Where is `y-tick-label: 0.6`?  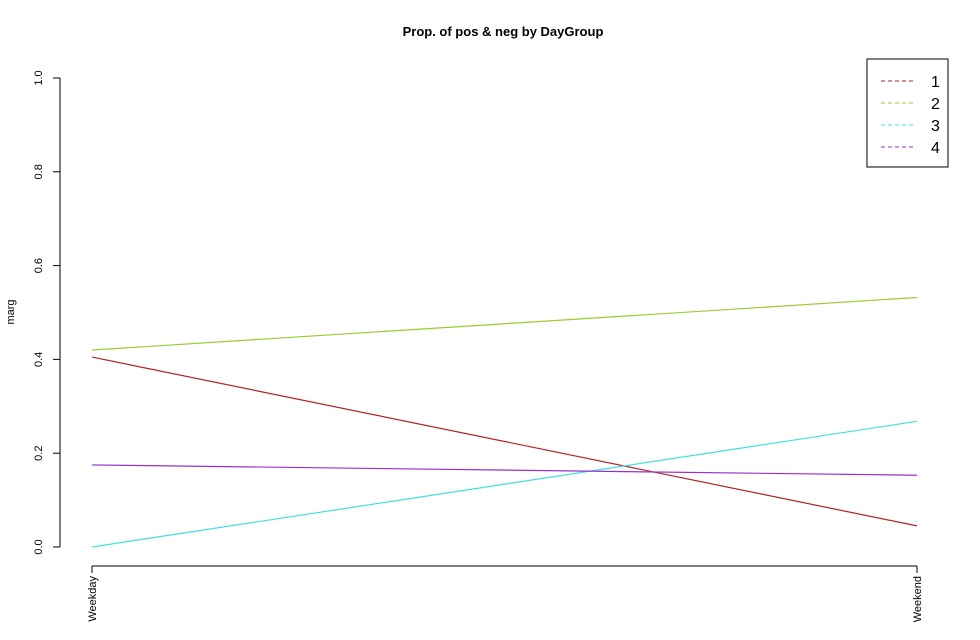 y-tick-label: 0.6 is located at coordinates (39, 265).